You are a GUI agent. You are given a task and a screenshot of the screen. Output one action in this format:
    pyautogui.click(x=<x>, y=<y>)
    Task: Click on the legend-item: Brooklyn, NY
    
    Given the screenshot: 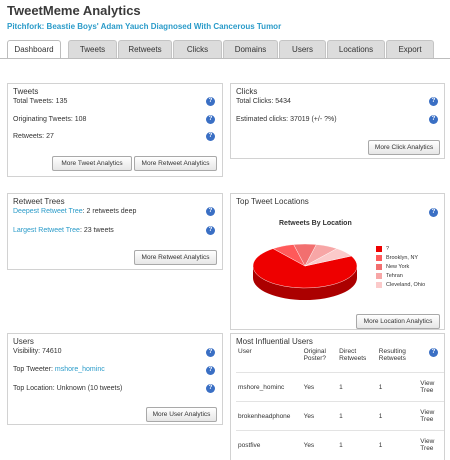 What is the action you would take?
    pyautogui.click(x=400, y=257)
    